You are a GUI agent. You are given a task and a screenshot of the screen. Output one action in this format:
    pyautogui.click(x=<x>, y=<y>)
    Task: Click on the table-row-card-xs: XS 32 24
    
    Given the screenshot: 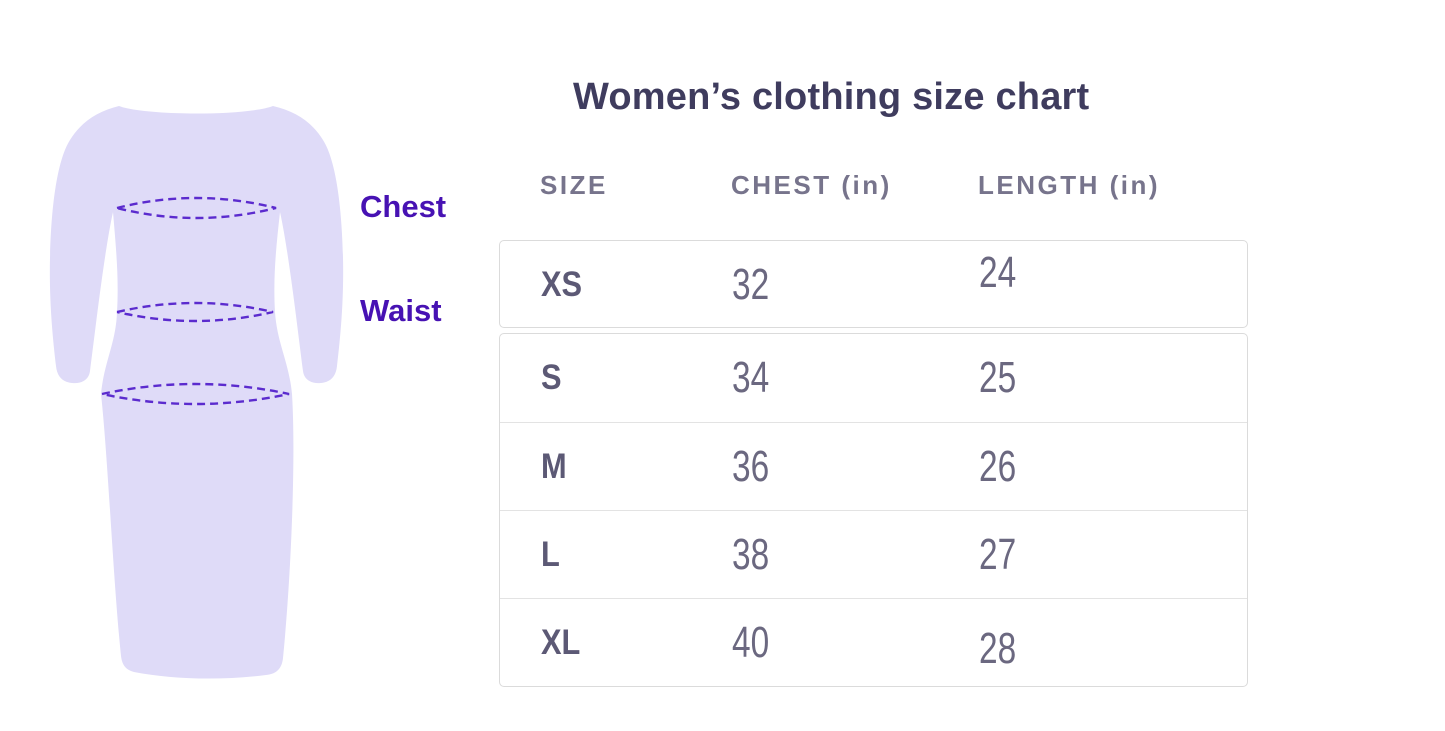 What is the action you would take?
    pyautogui.click(x=873, y=284)
    